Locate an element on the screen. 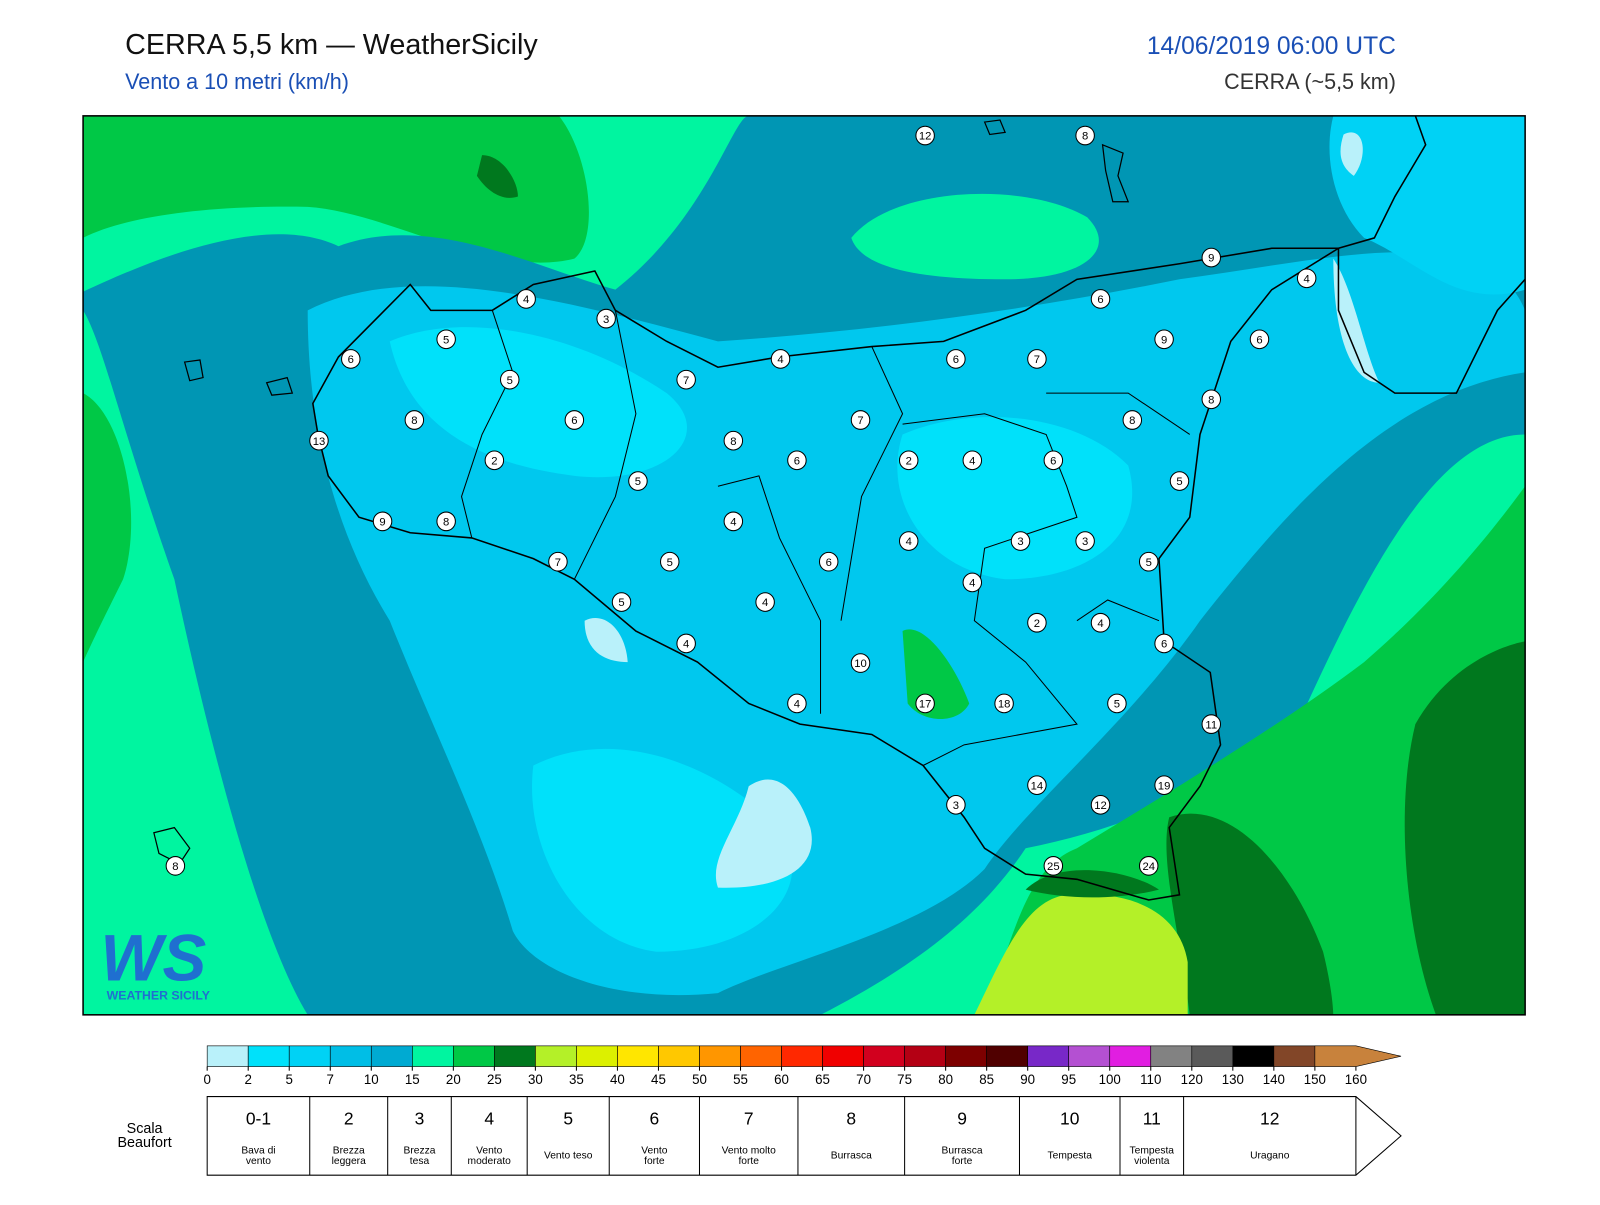  beaufort-desc: vento is located at coordinates (258, 1161).